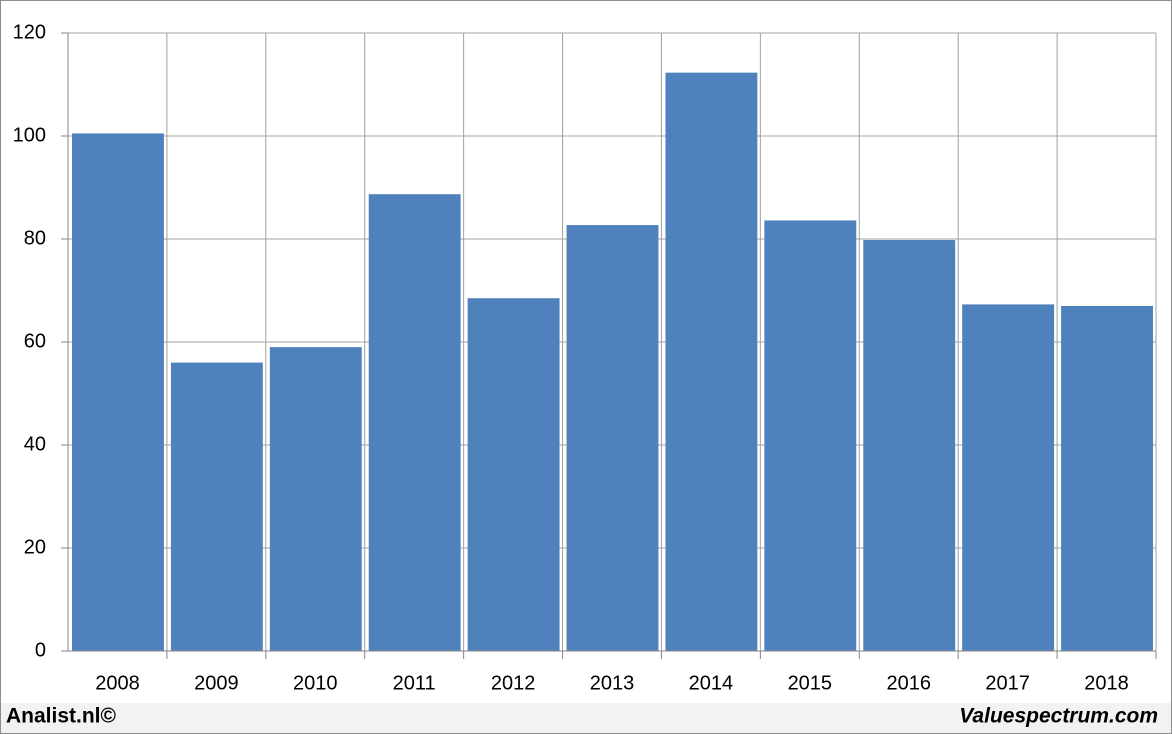 The width and height of the screenshot is (1172, 734). I want to click on x-tick-label: 2014, so click(711, 683).